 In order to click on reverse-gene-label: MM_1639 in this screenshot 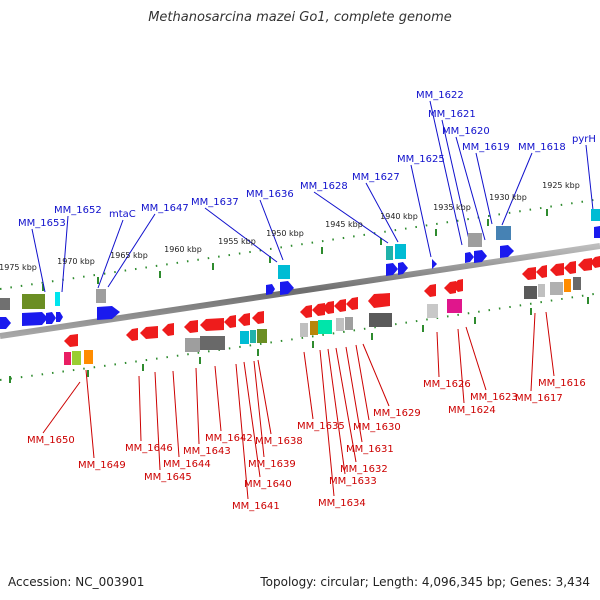, I will do `click(272, 464)`.